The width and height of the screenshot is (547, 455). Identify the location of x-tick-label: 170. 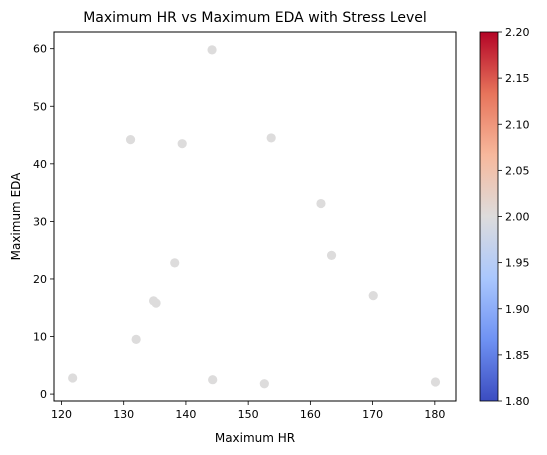
(372, 414).